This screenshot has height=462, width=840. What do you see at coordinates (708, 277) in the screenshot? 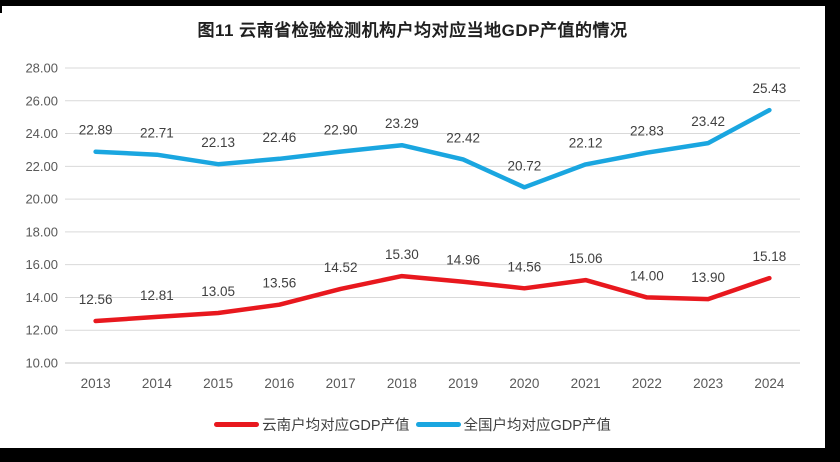
I see `svg-text: 13.90` at bounding box center [708, 277].